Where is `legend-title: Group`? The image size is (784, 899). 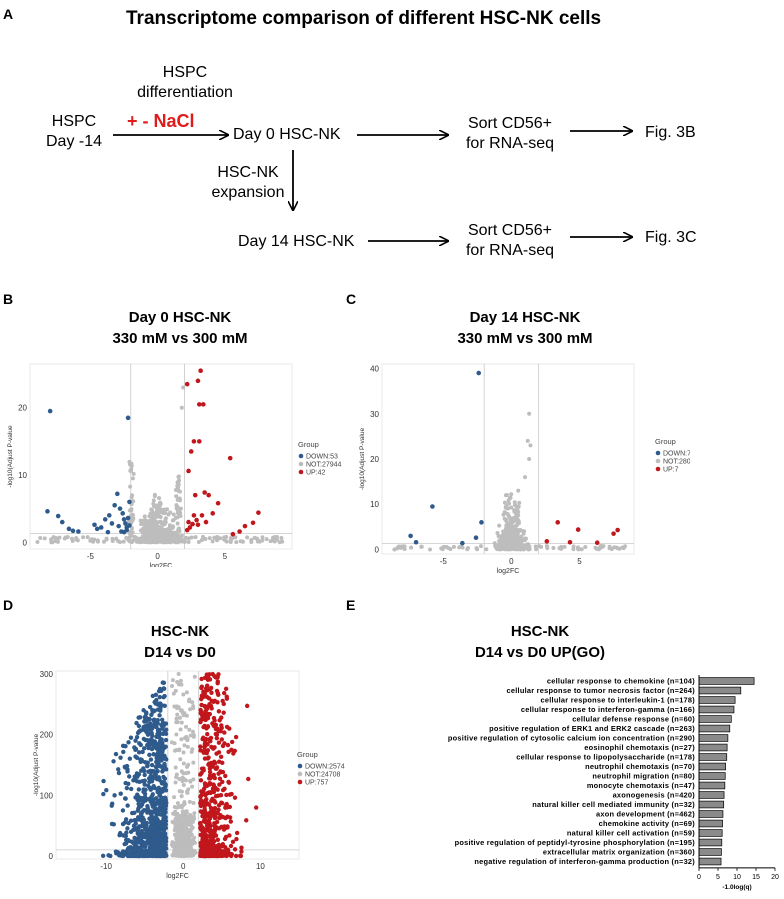 legend-title: Group is located at coordinates (665, 441).